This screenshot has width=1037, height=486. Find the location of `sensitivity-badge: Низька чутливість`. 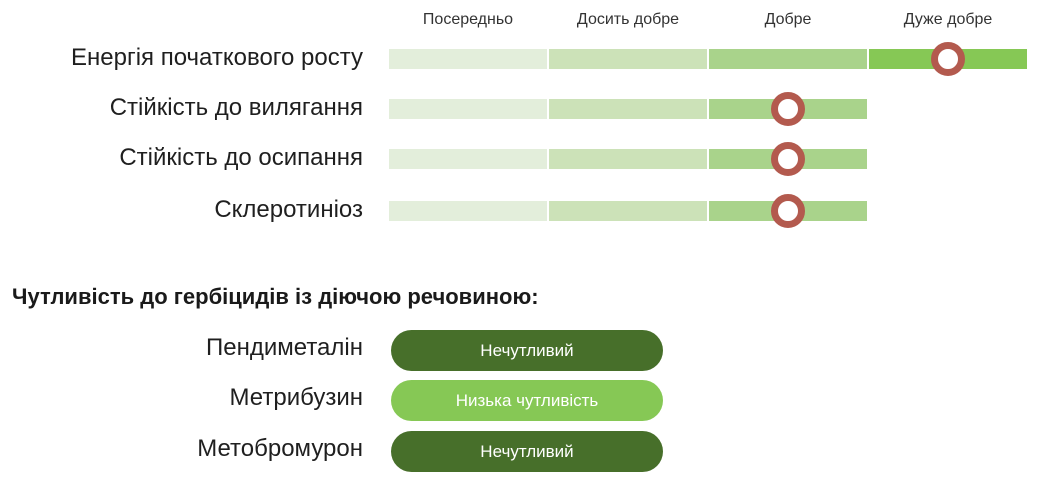

sensitivity-badge: Низька чутливість is located at coordinates (527, 400).